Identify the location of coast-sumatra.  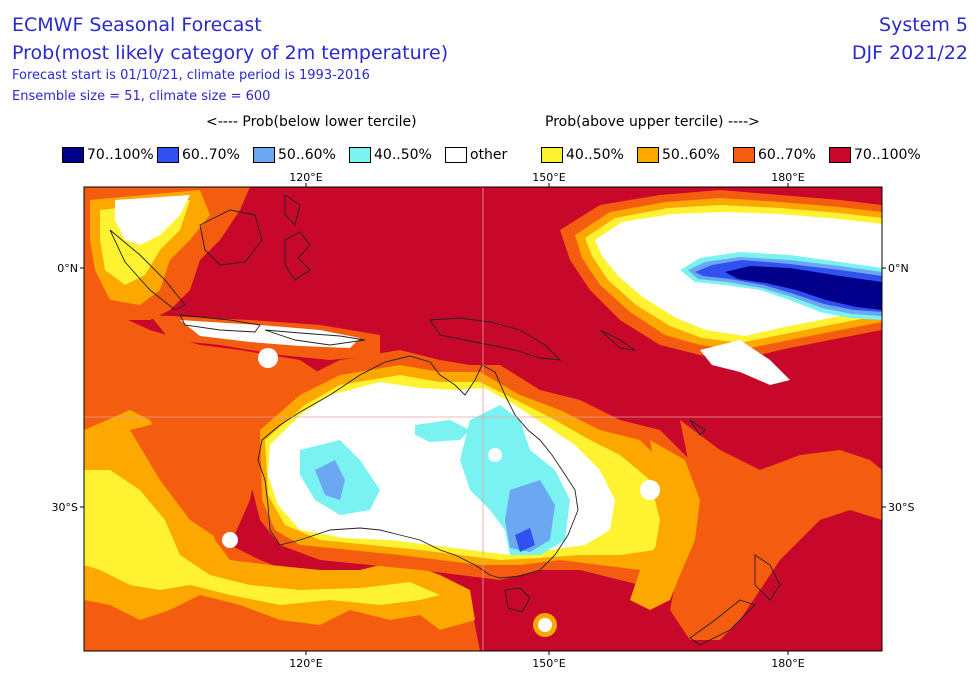
(147, 270).